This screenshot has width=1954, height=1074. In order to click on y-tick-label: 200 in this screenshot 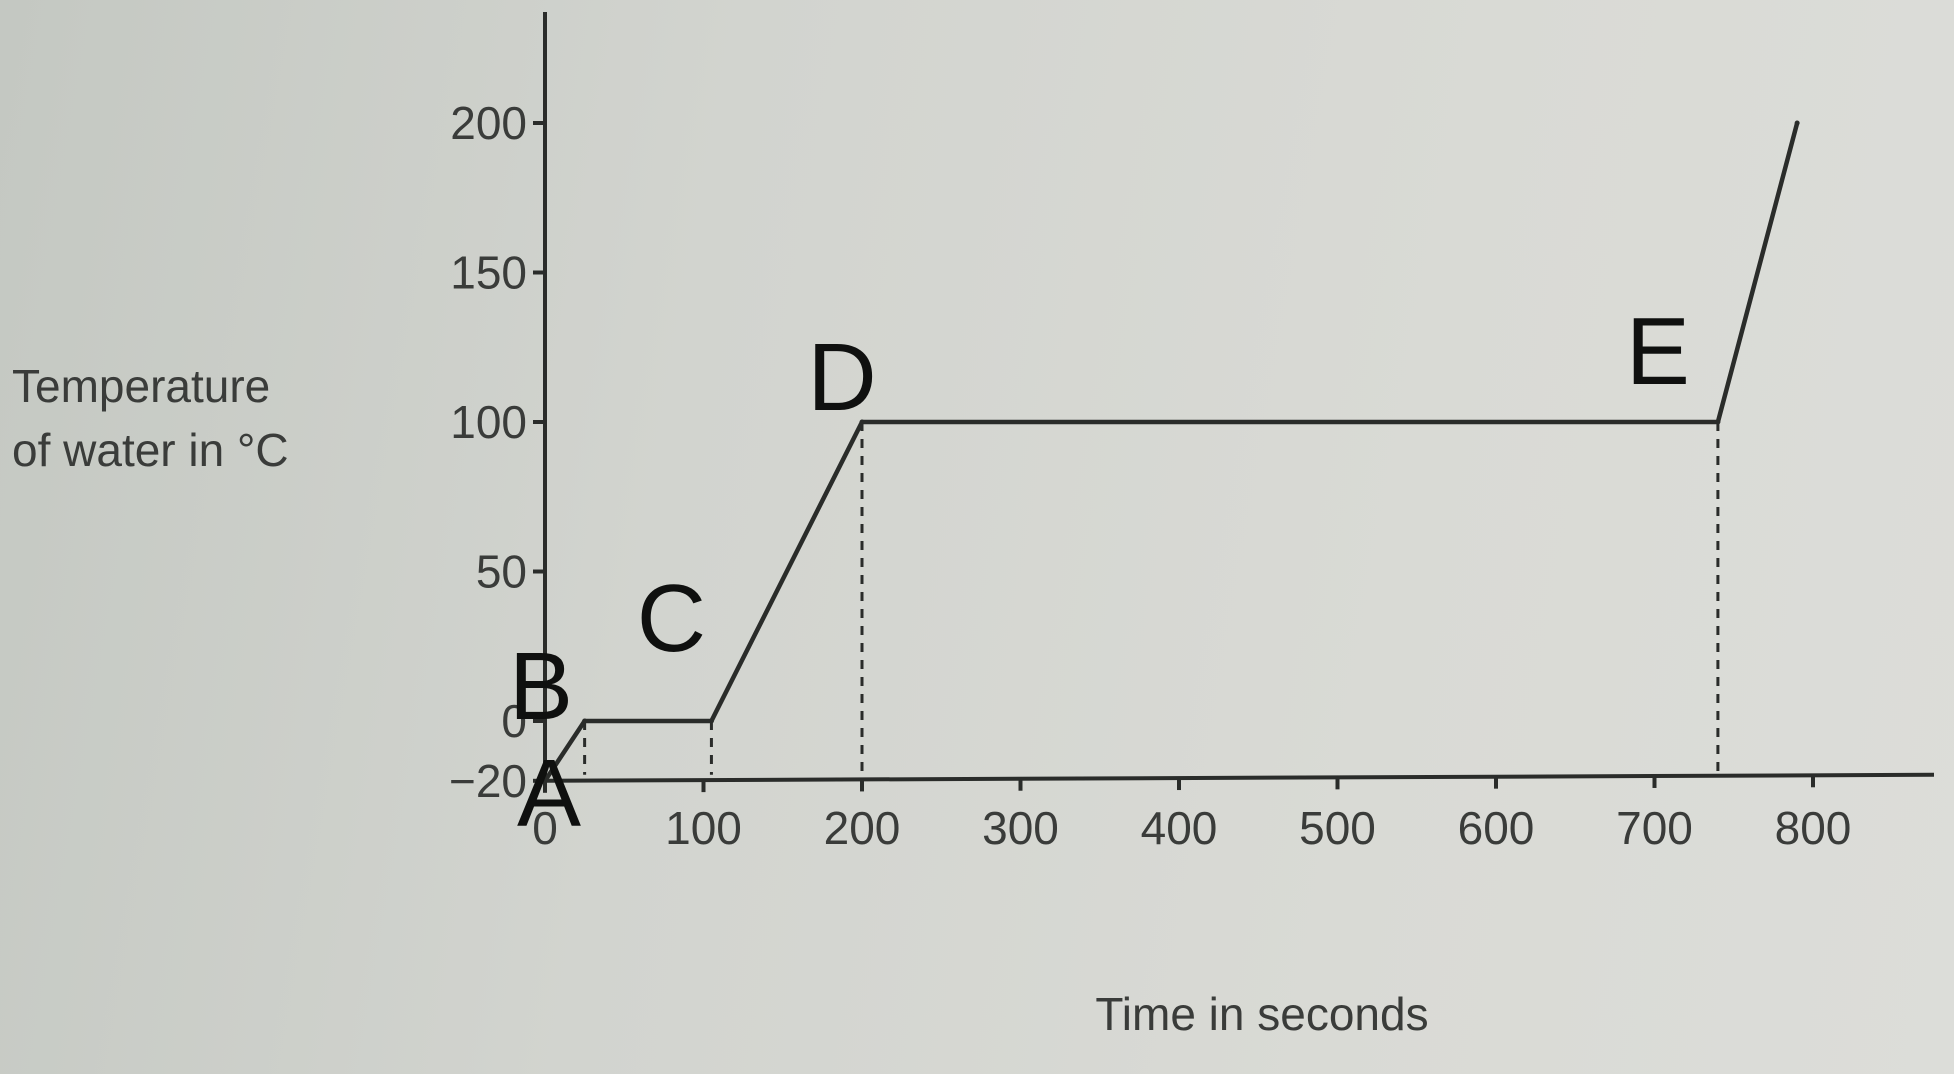, I will do `click(488, 123)`.